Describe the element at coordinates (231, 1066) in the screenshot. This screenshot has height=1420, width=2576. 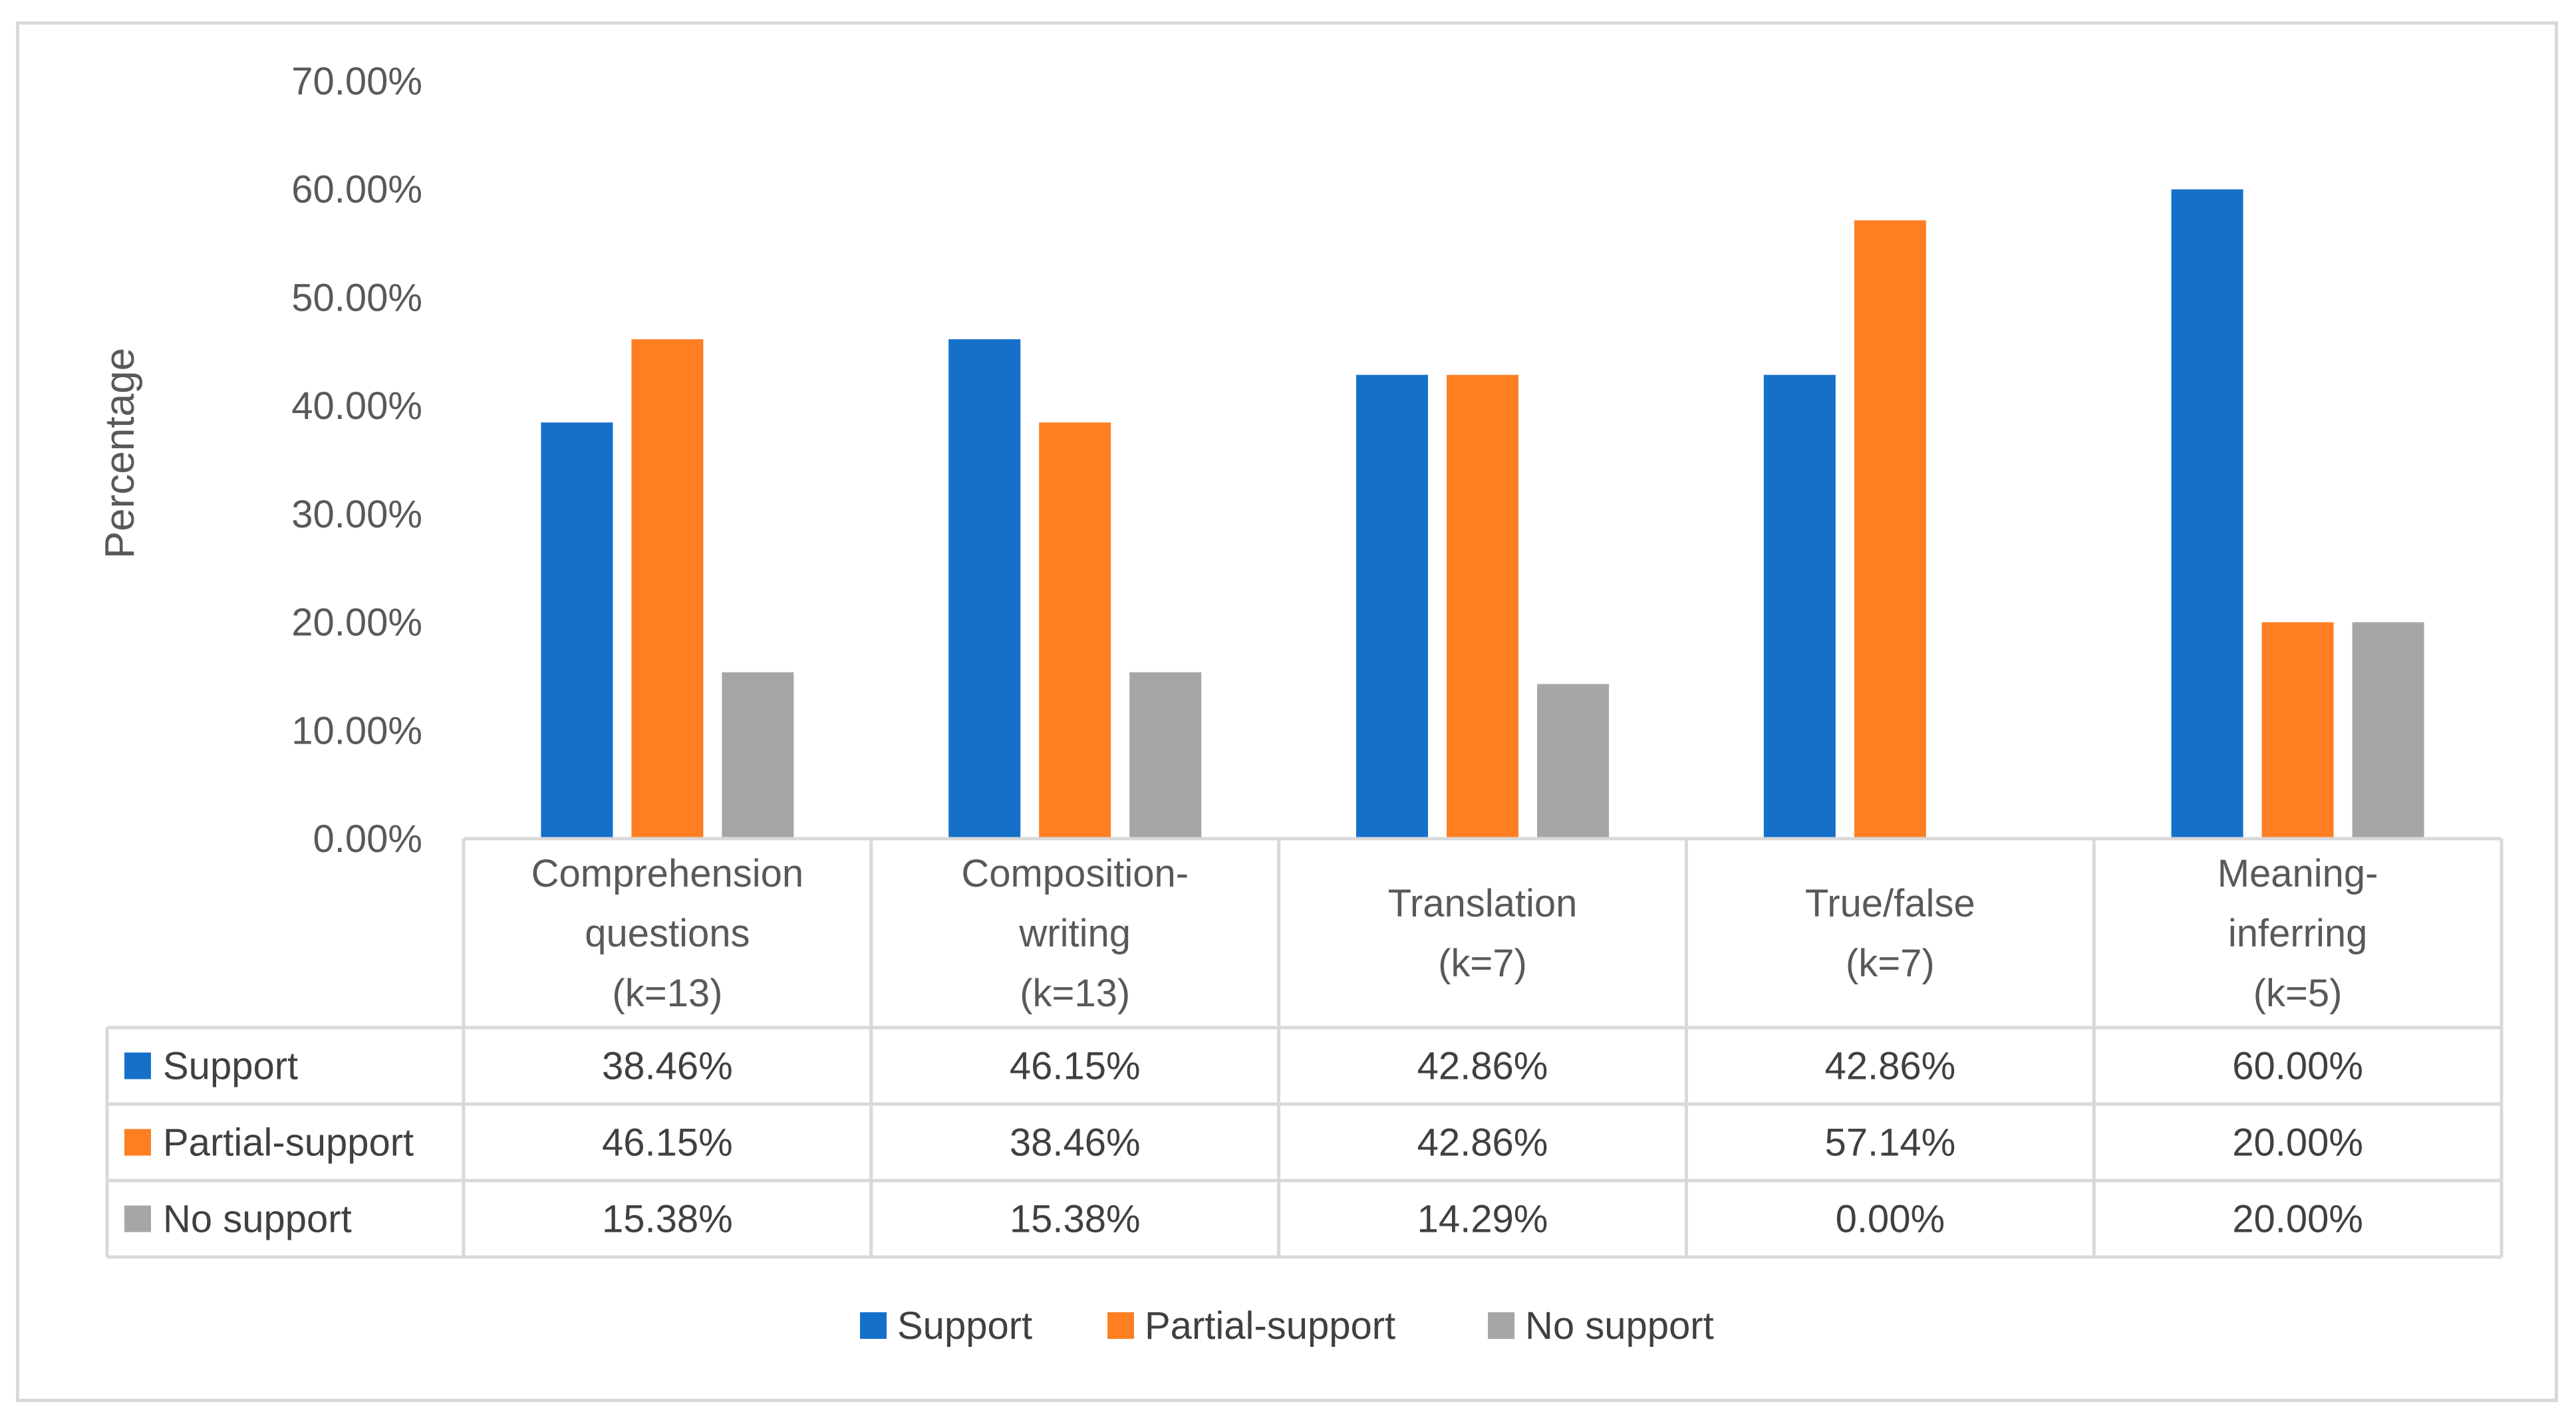
I see `table-row-label: Support` at that location.